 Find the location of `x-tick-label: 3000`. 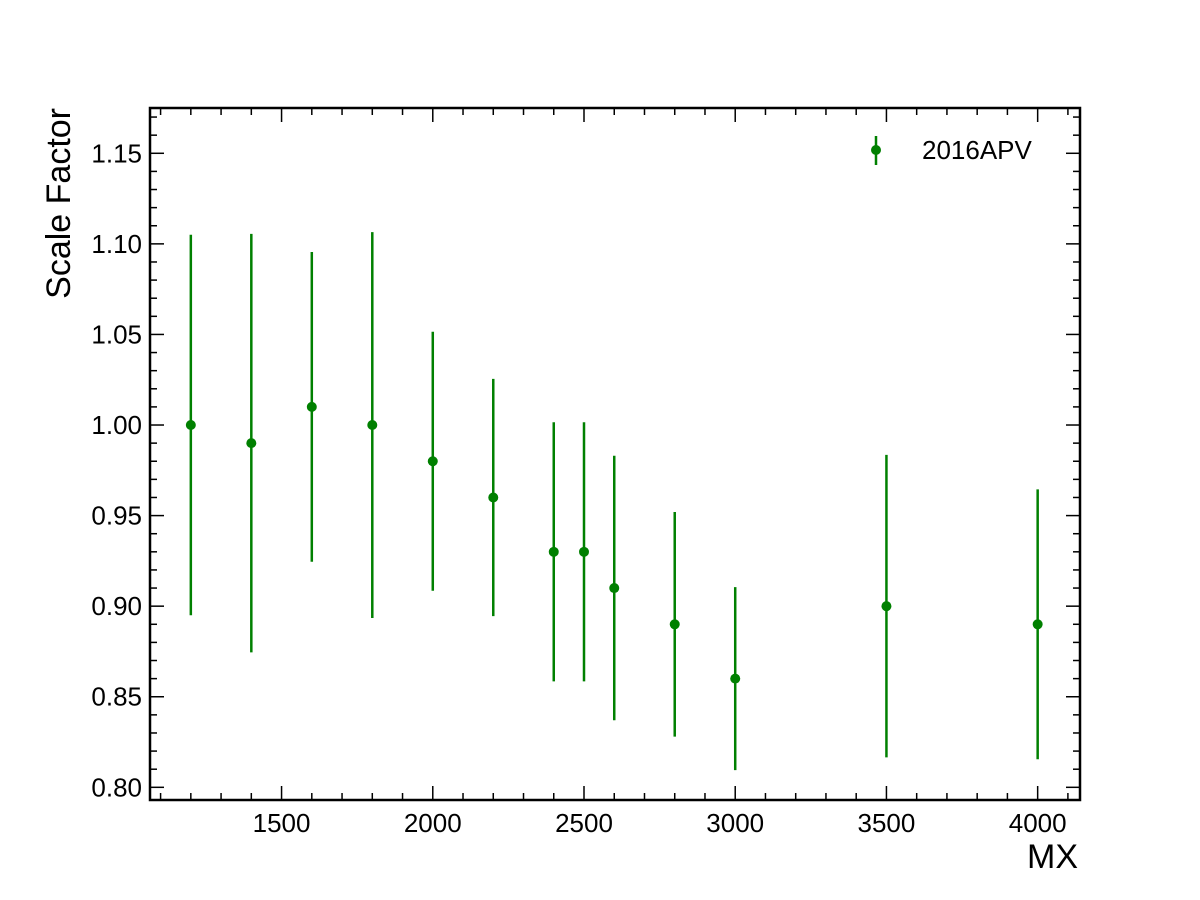

x-tick-label: 3000 is located at coordinates (735, 823).